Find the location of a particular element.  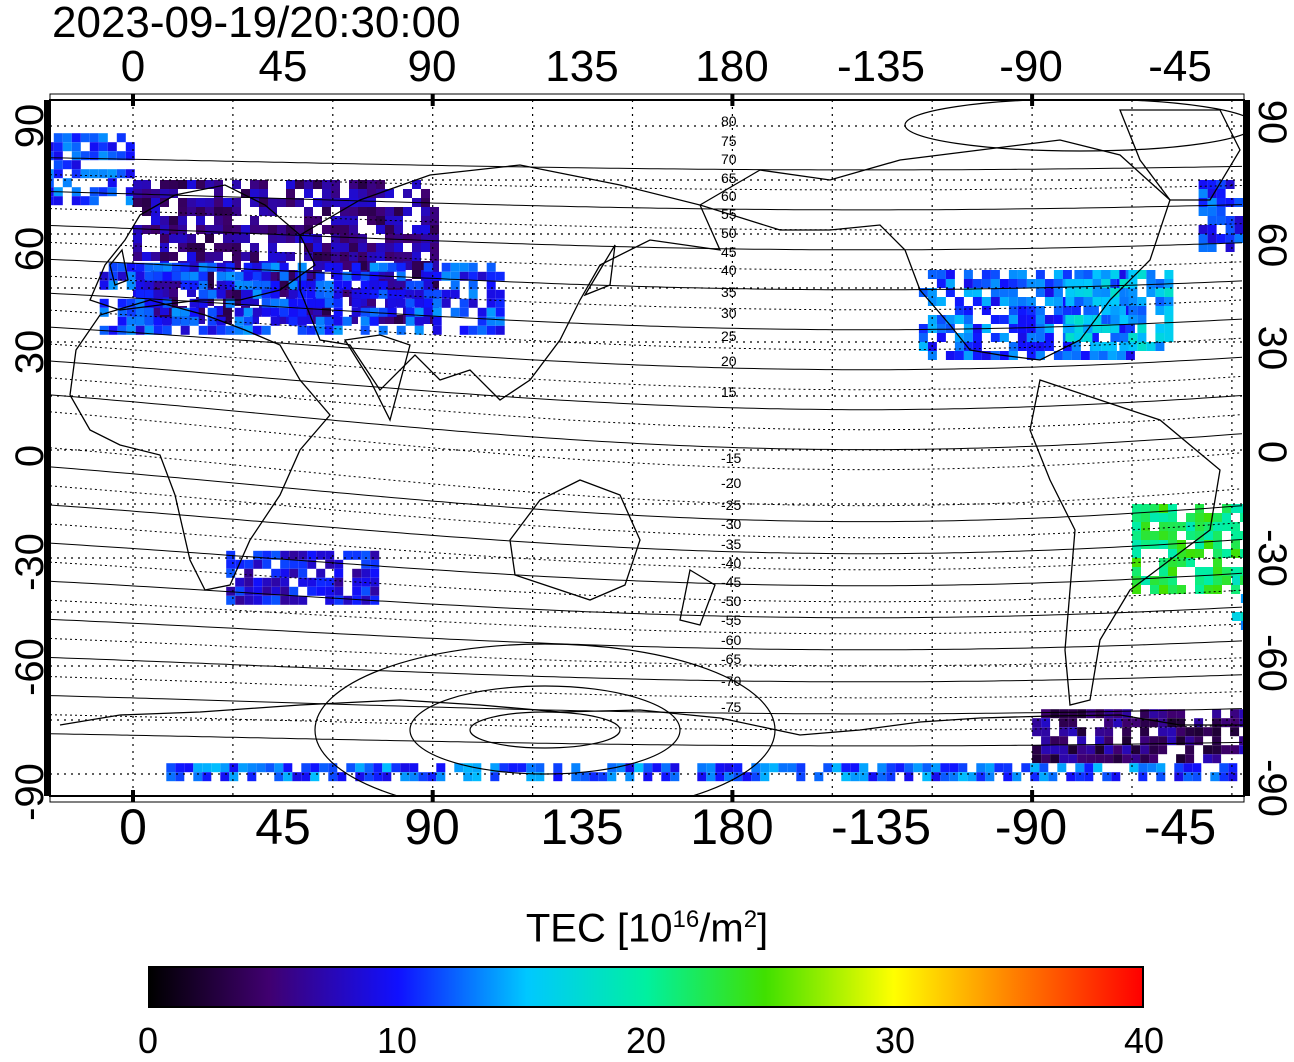

contour-label: -75 is located at coordinates (731, 707).